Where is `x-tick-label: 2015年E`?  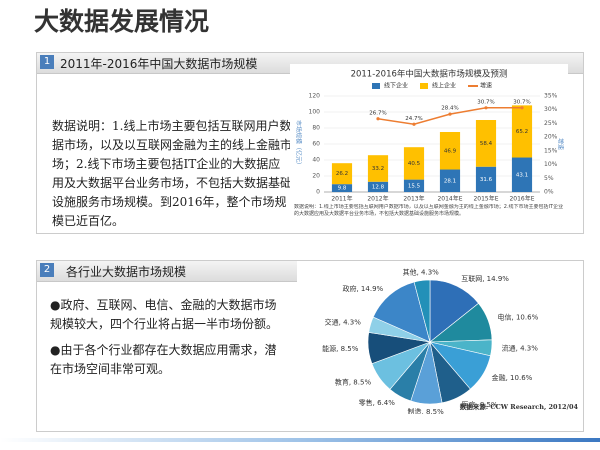 x-tick-label: 2015年E is located at coordinates (485, 199).